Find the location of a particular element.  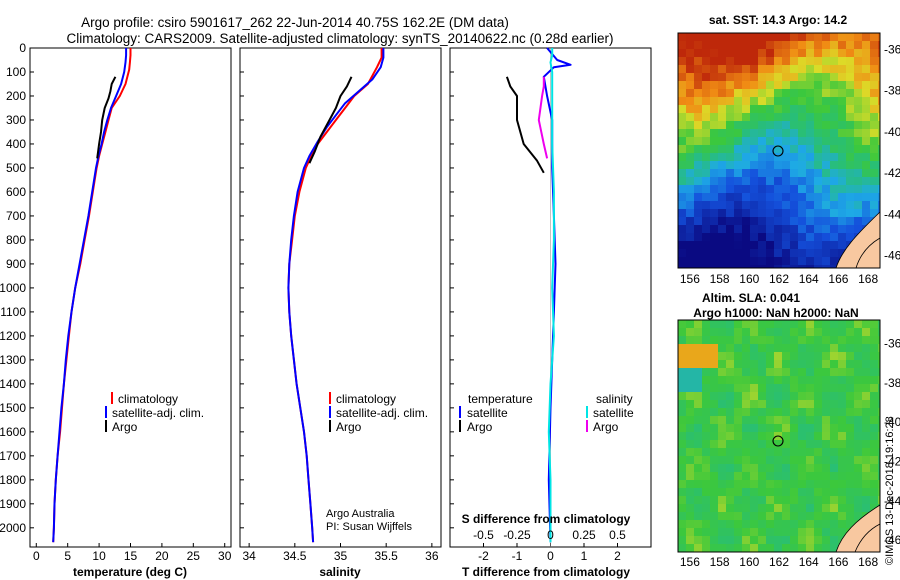

lon-tick-label: 160 is located at coordinates (749, 562).